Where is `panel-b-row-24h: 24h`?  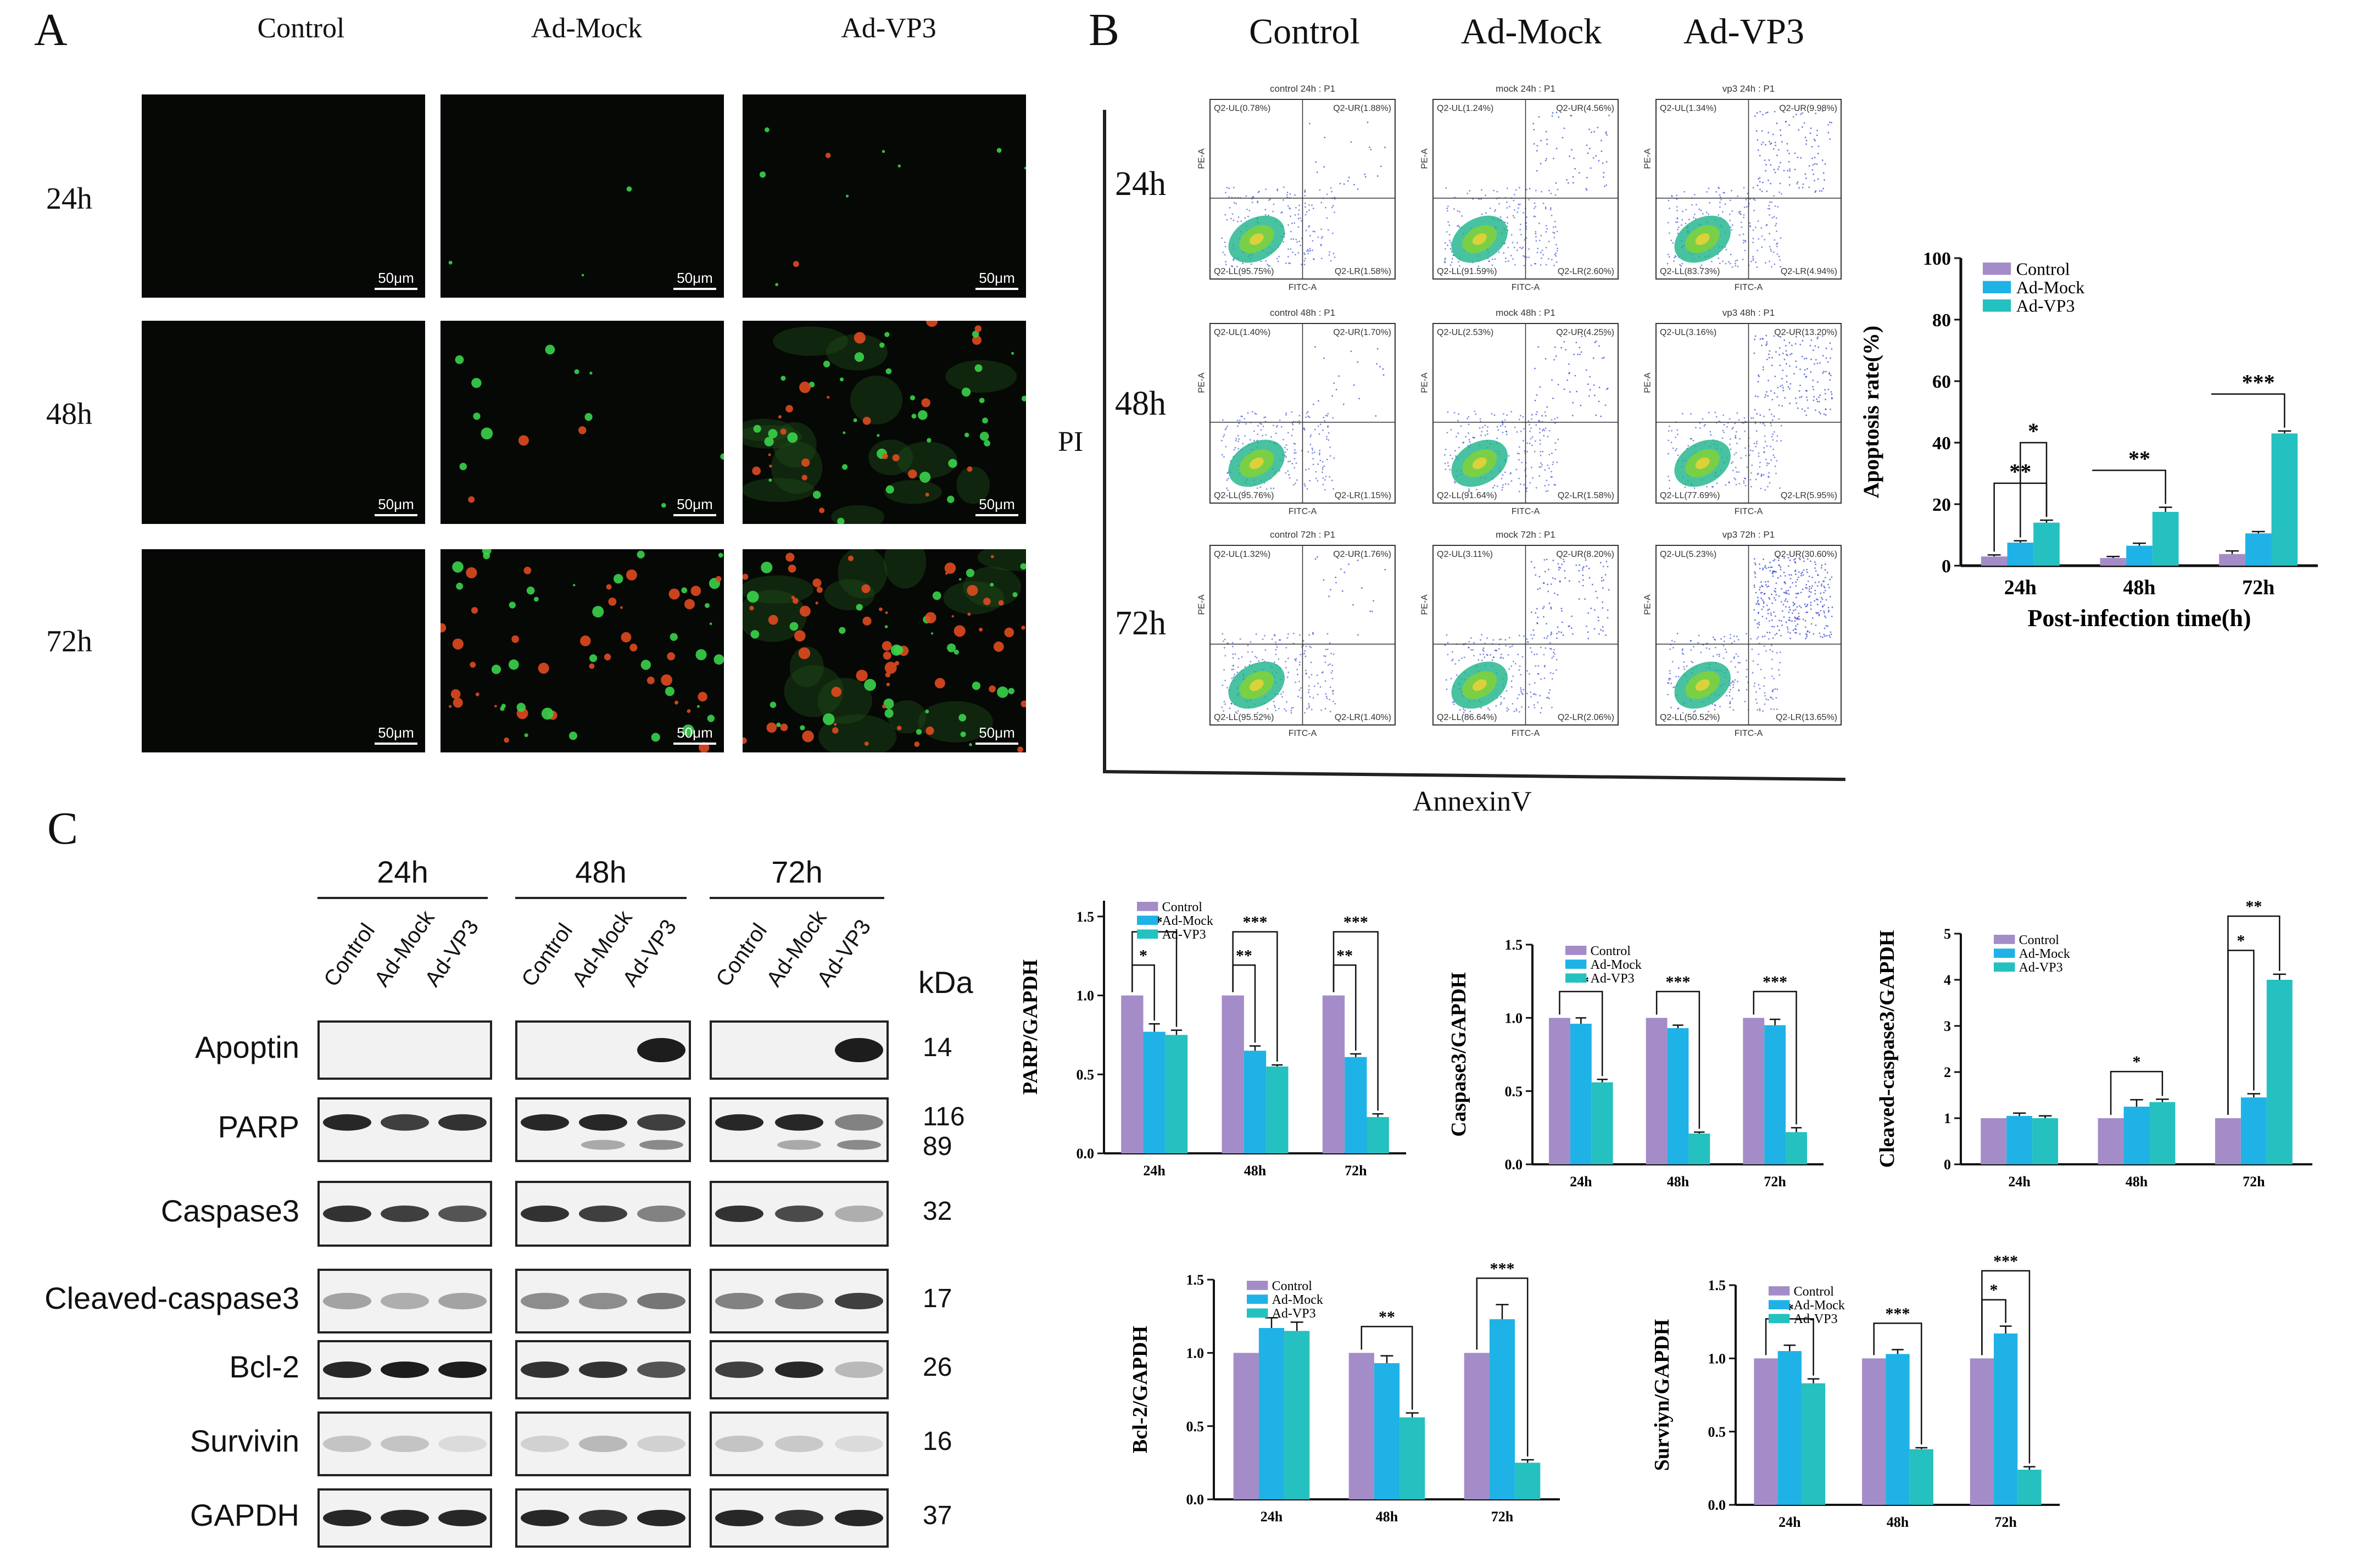
panel-b-row-24h: 24h is located at coordinates (1141, 184).